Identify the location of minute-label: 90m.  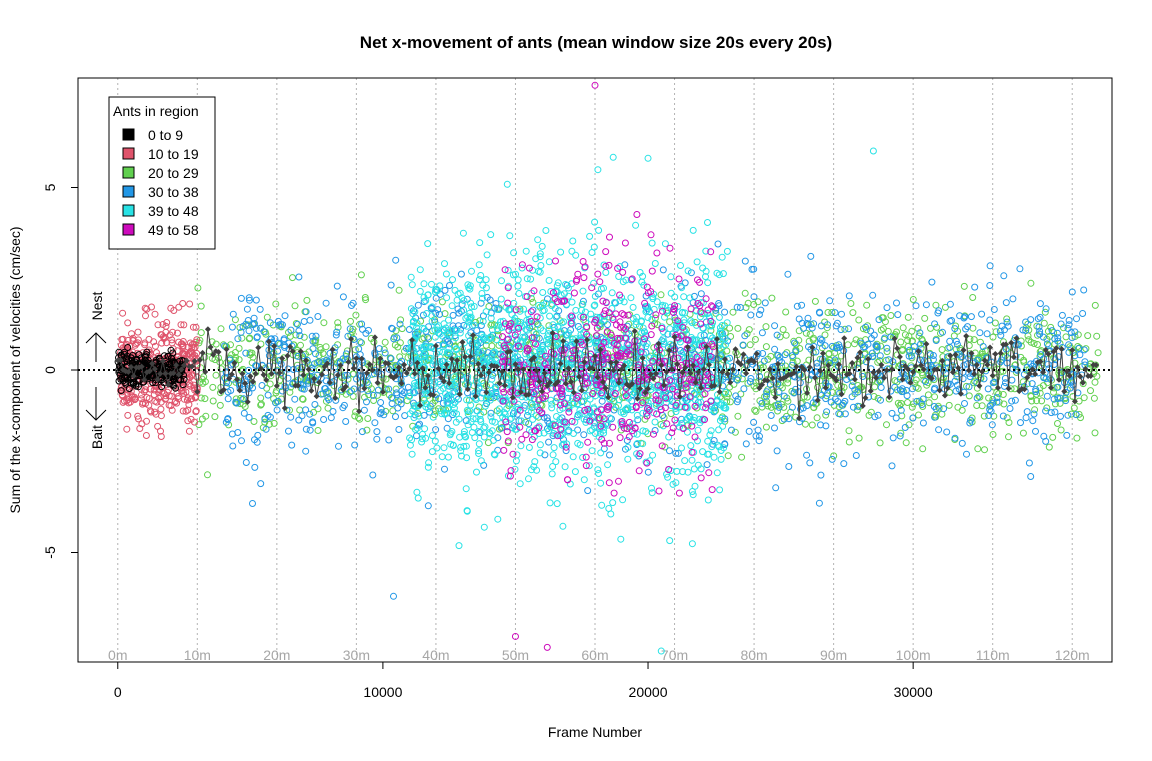
(833, 655).